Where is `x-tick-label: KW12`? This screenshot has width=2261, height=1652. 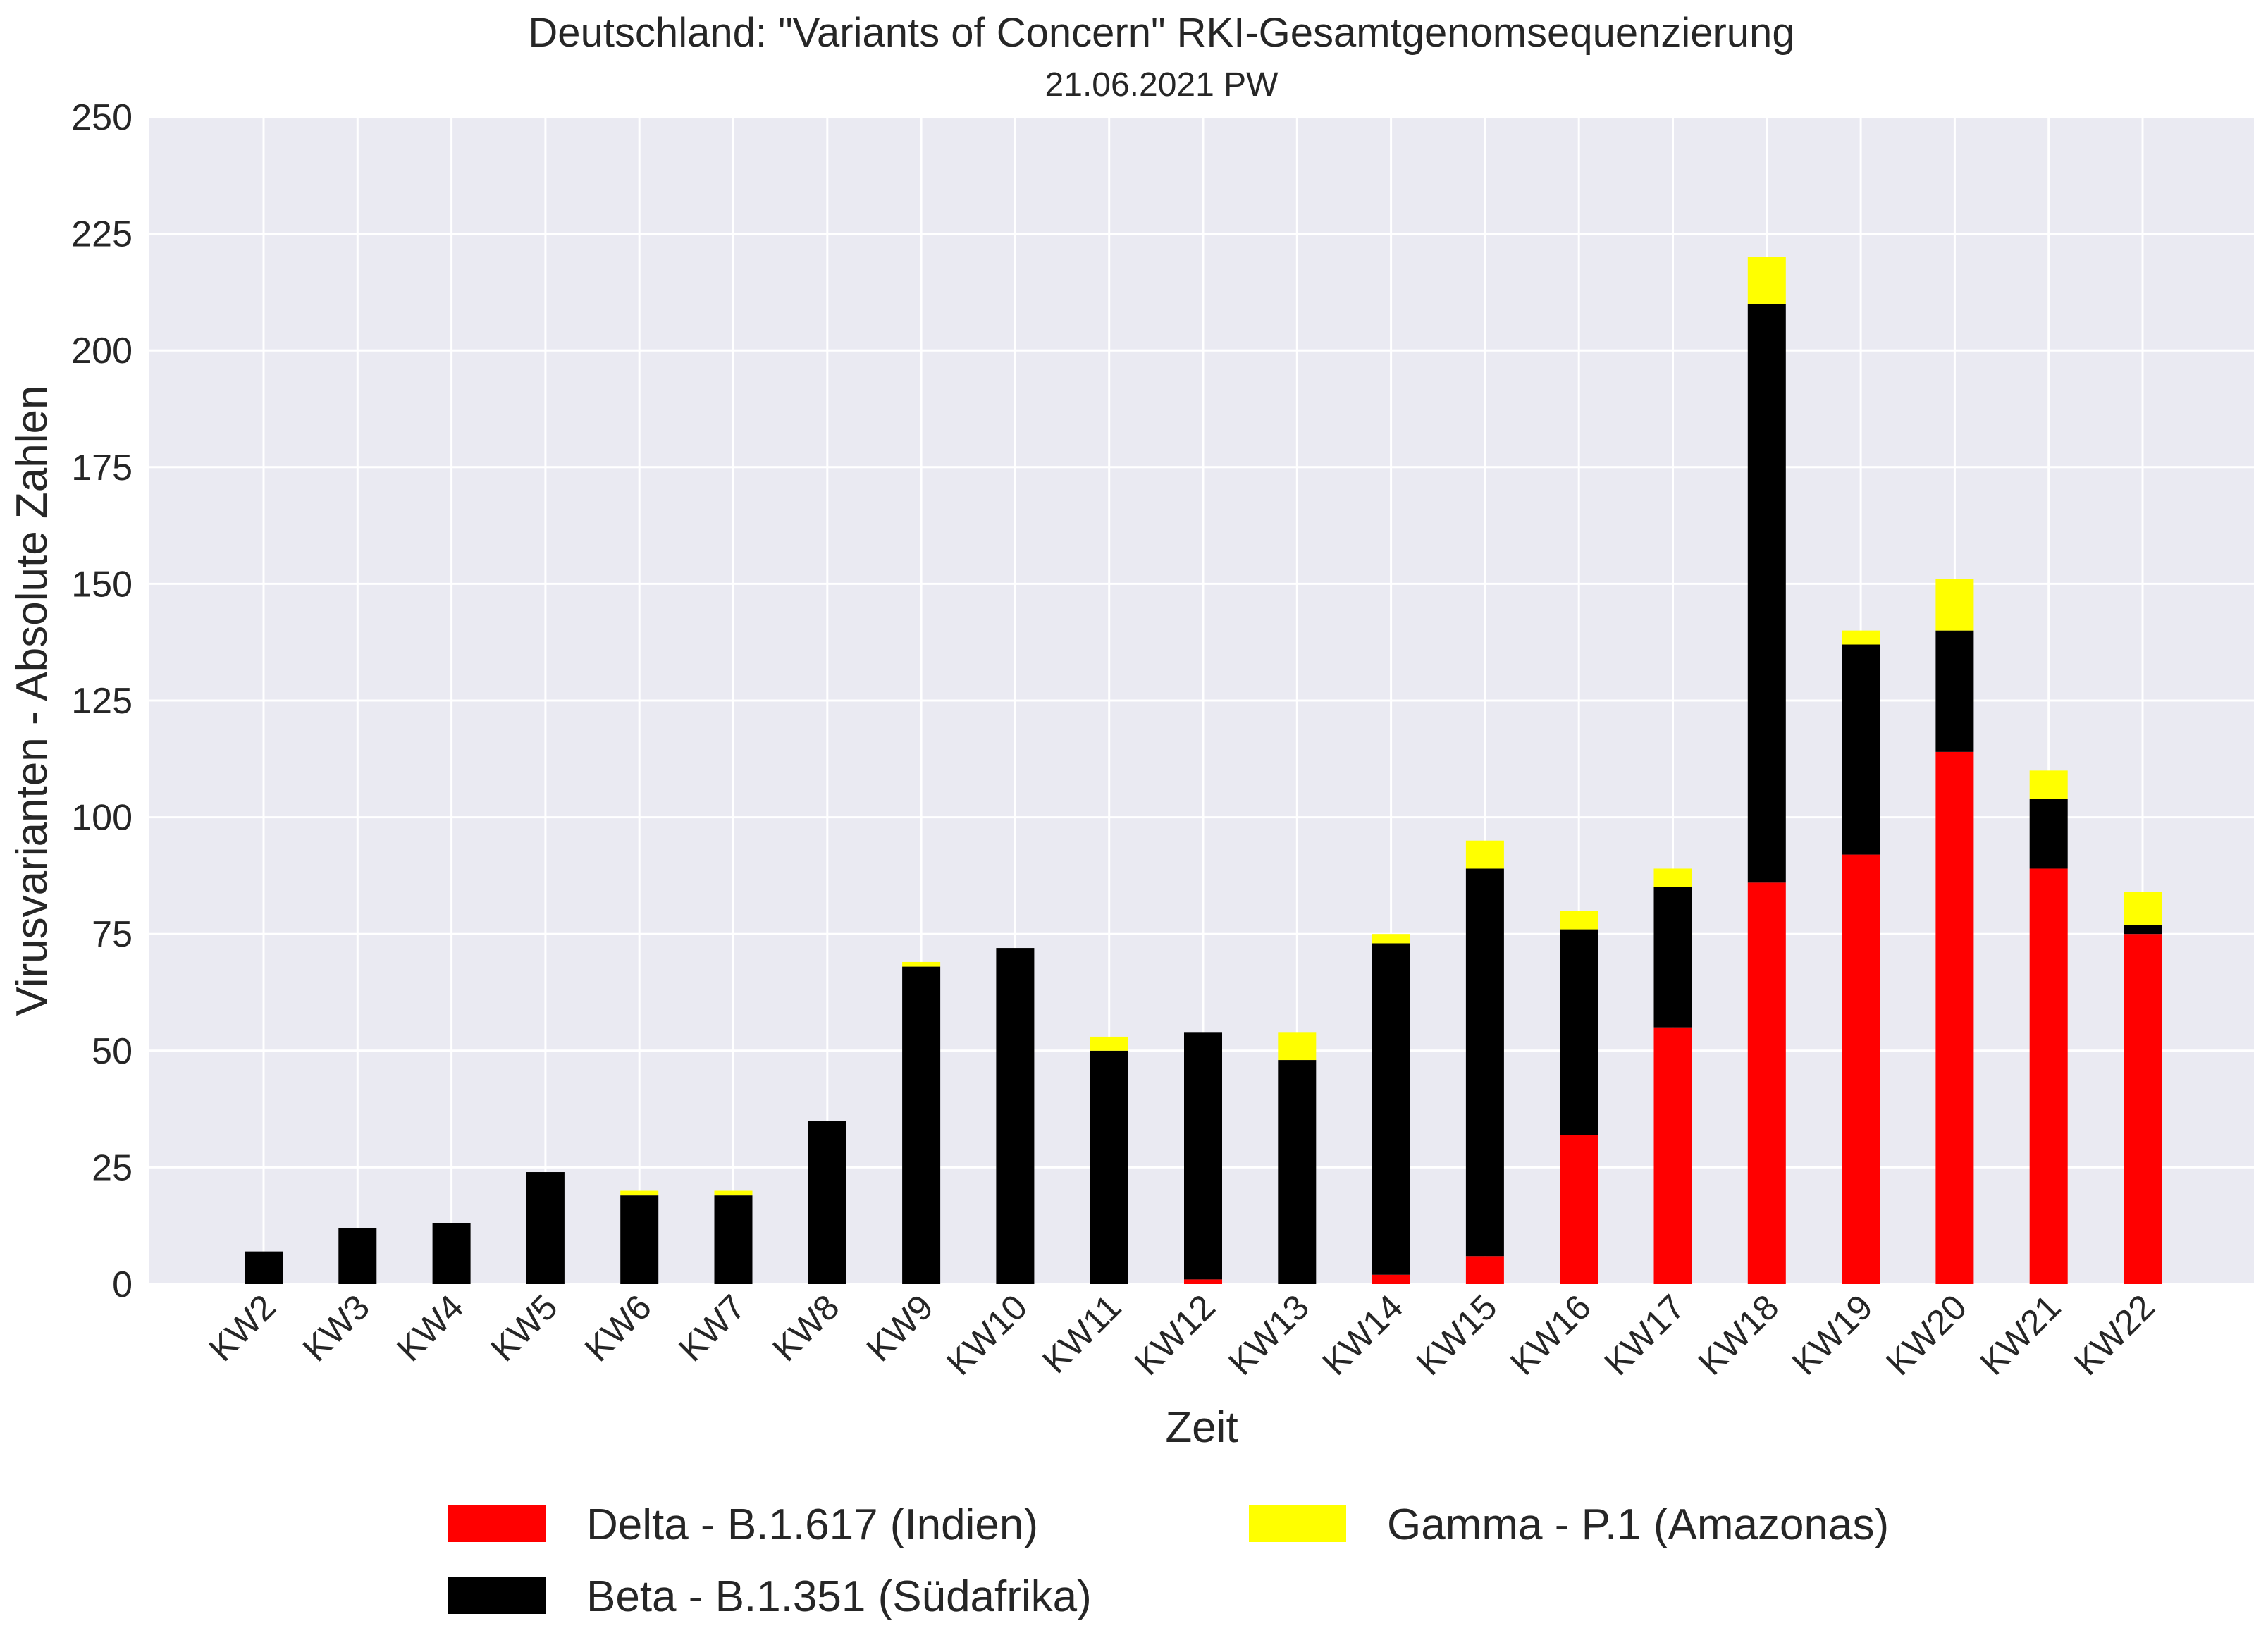 x-tick-label: KW12 is located at coordinates (1175, 1335).